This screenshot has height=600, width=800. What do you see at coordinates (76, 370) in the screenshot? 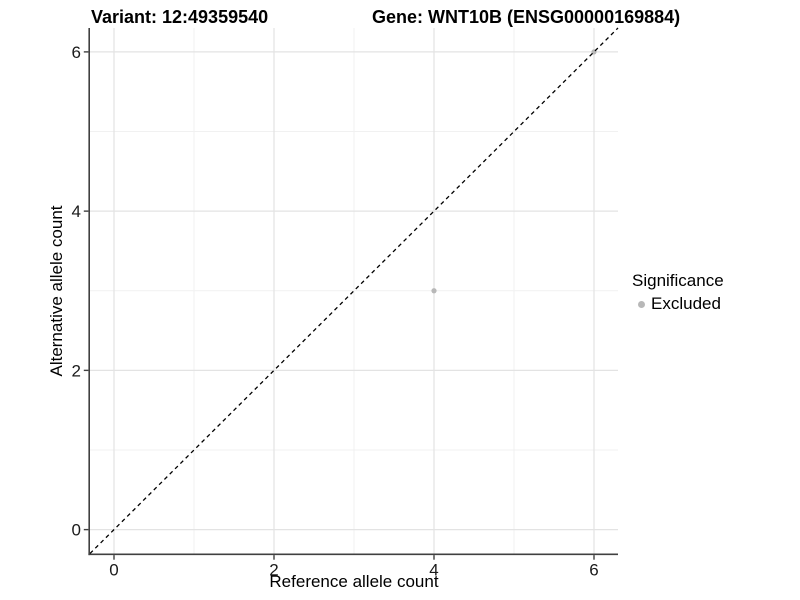
I see `y-tick-label: 2` at bounding box center [76, 370].